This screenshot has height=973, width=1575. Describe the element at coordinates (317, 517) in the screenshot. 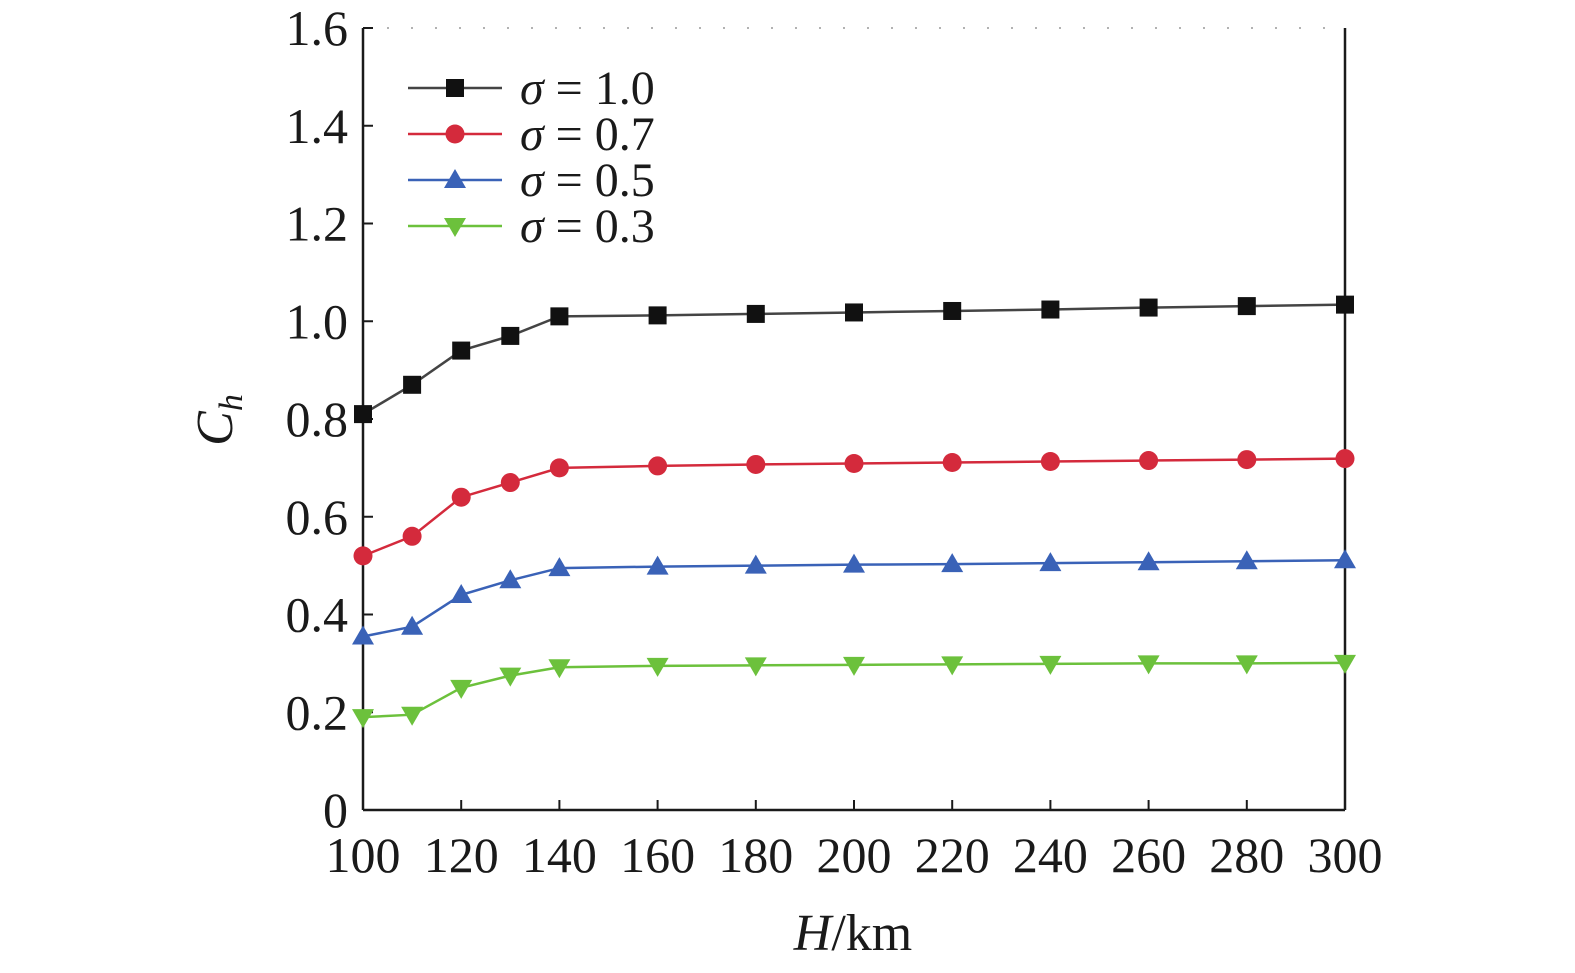

I see `y-tick-label: 0.6` at that location.